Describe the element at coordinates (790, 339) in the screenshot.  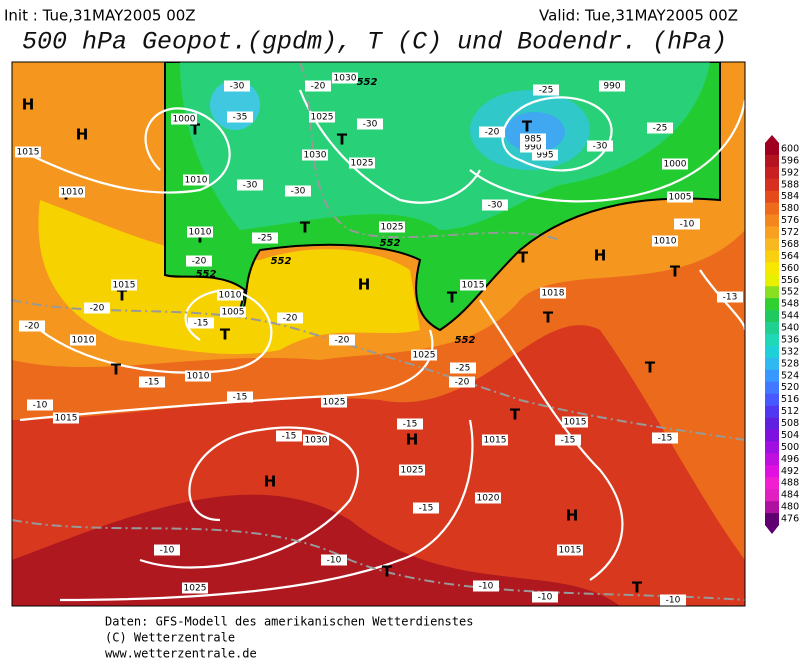
I see `colorbar-label: 536` at that location.